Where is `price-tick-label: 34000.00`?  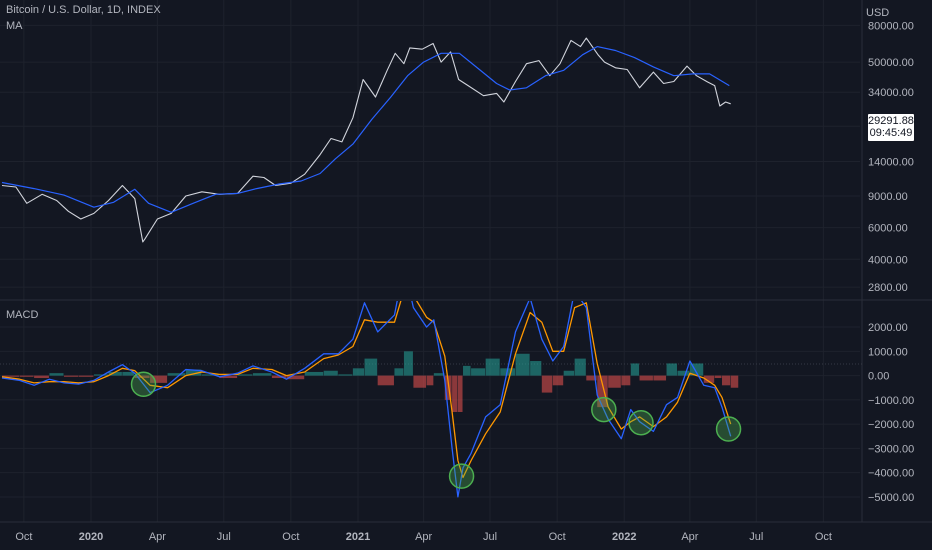 price-tick-label: 34000.00 is located at coordinates (891, 93).